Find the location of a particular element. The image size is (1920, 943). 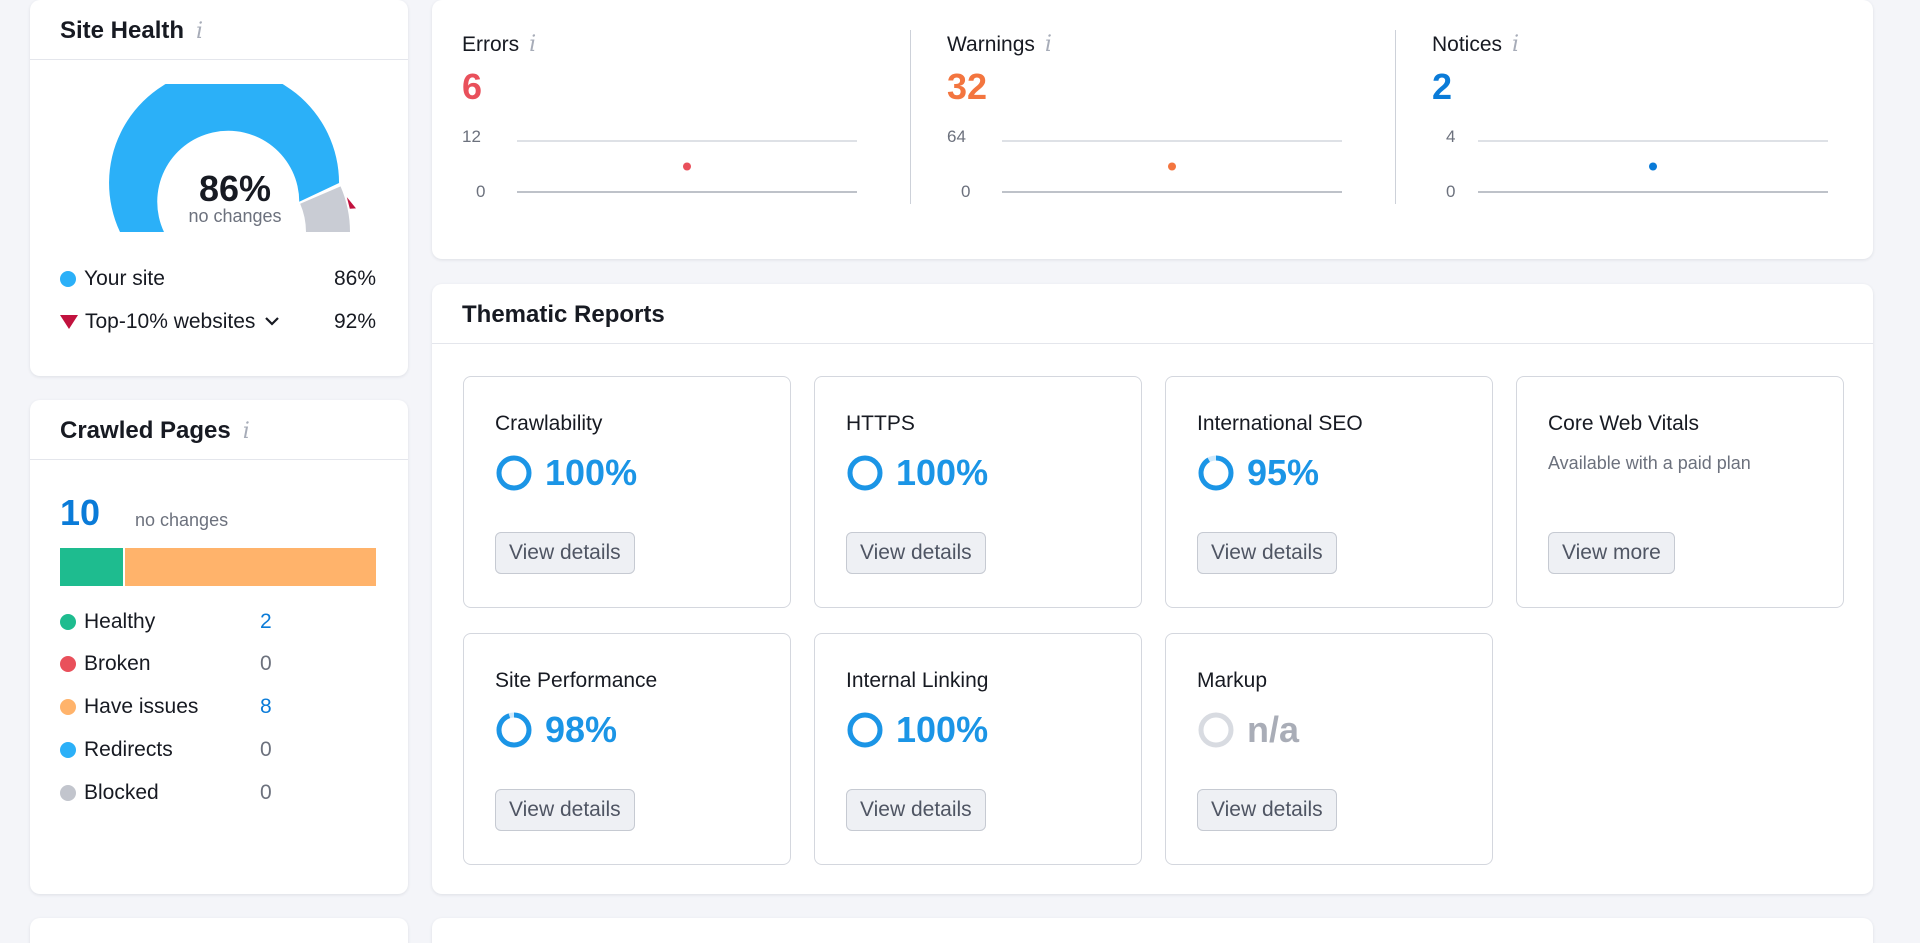

crawled-row-value: 2 is located at coordinates (266, 621).